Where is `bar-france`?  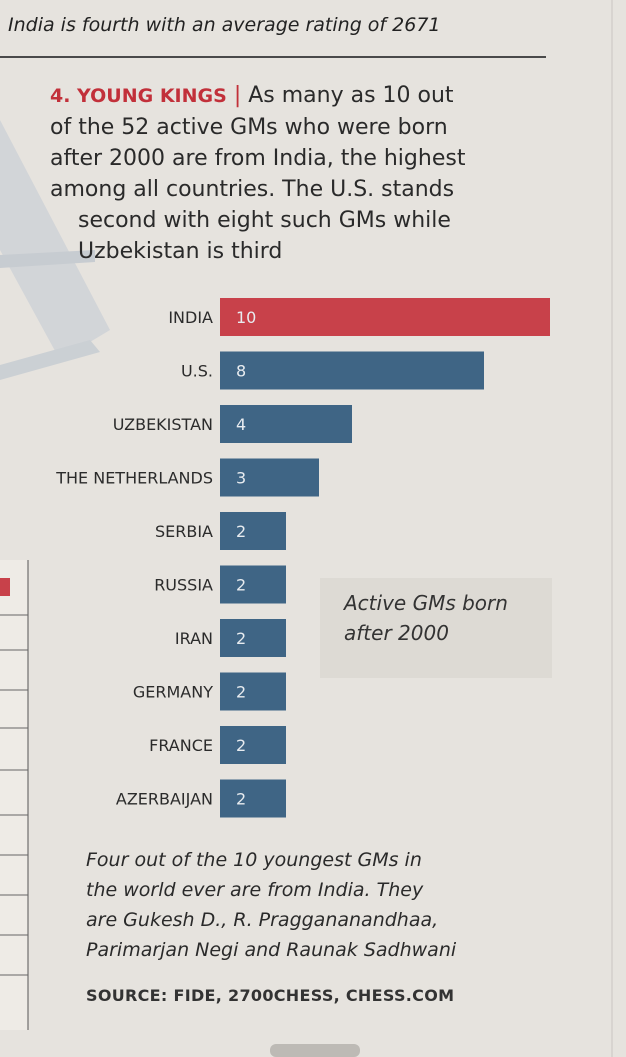 bar-france is located at coordinates (253, 745).